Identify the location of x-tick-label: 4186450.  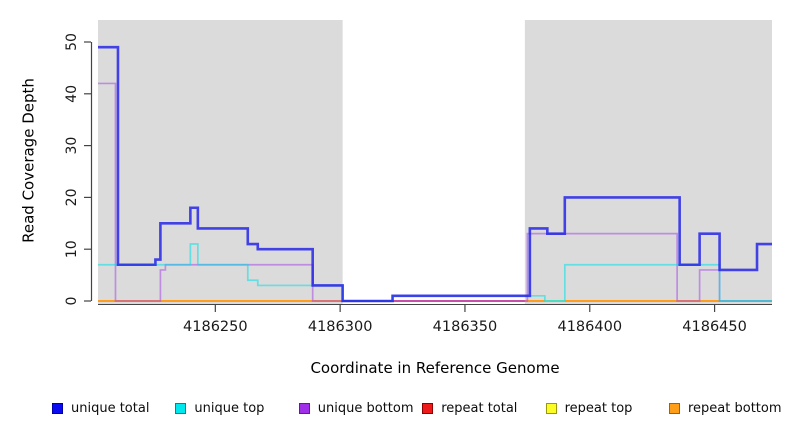
(714, 327).